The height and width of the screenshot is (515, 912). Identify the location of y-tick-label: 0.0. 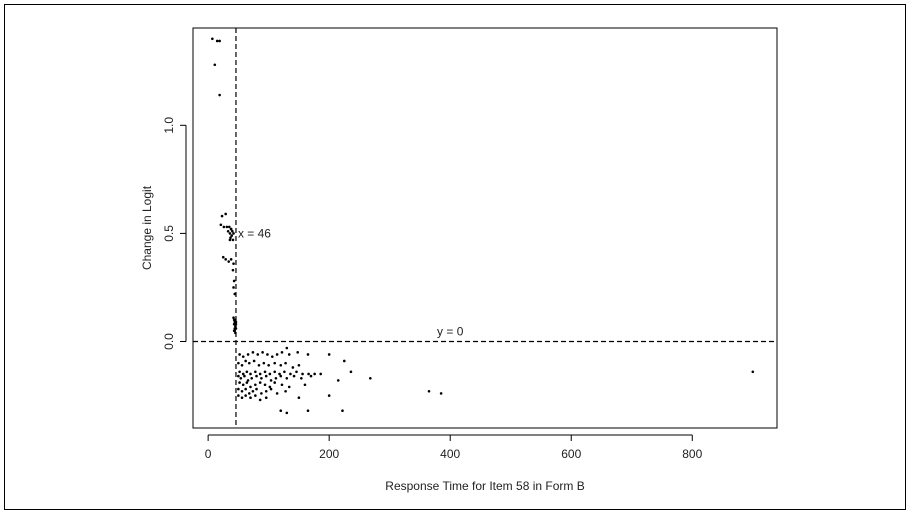
(169, 341).